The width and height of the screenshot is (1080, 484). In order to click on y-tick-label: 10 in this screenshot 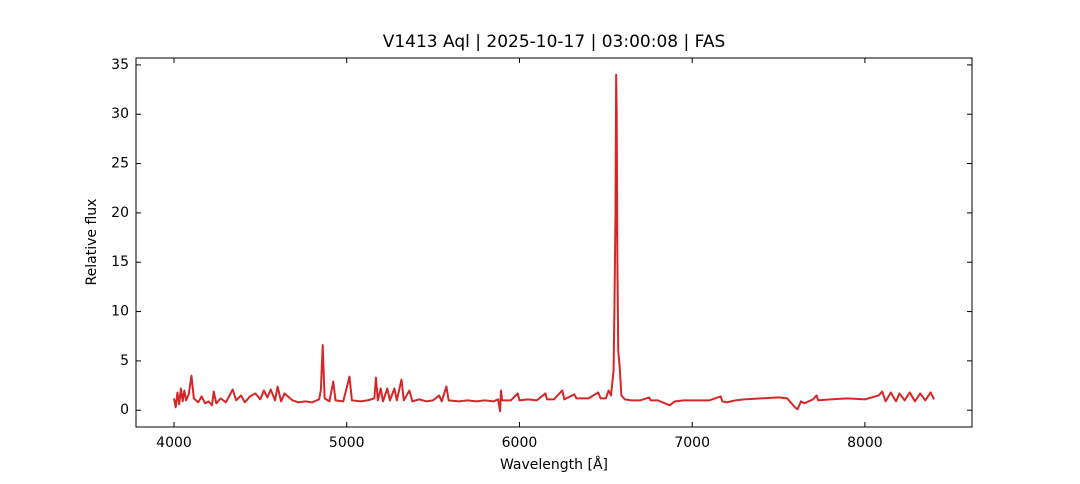, I will do `click(120, 312)`.